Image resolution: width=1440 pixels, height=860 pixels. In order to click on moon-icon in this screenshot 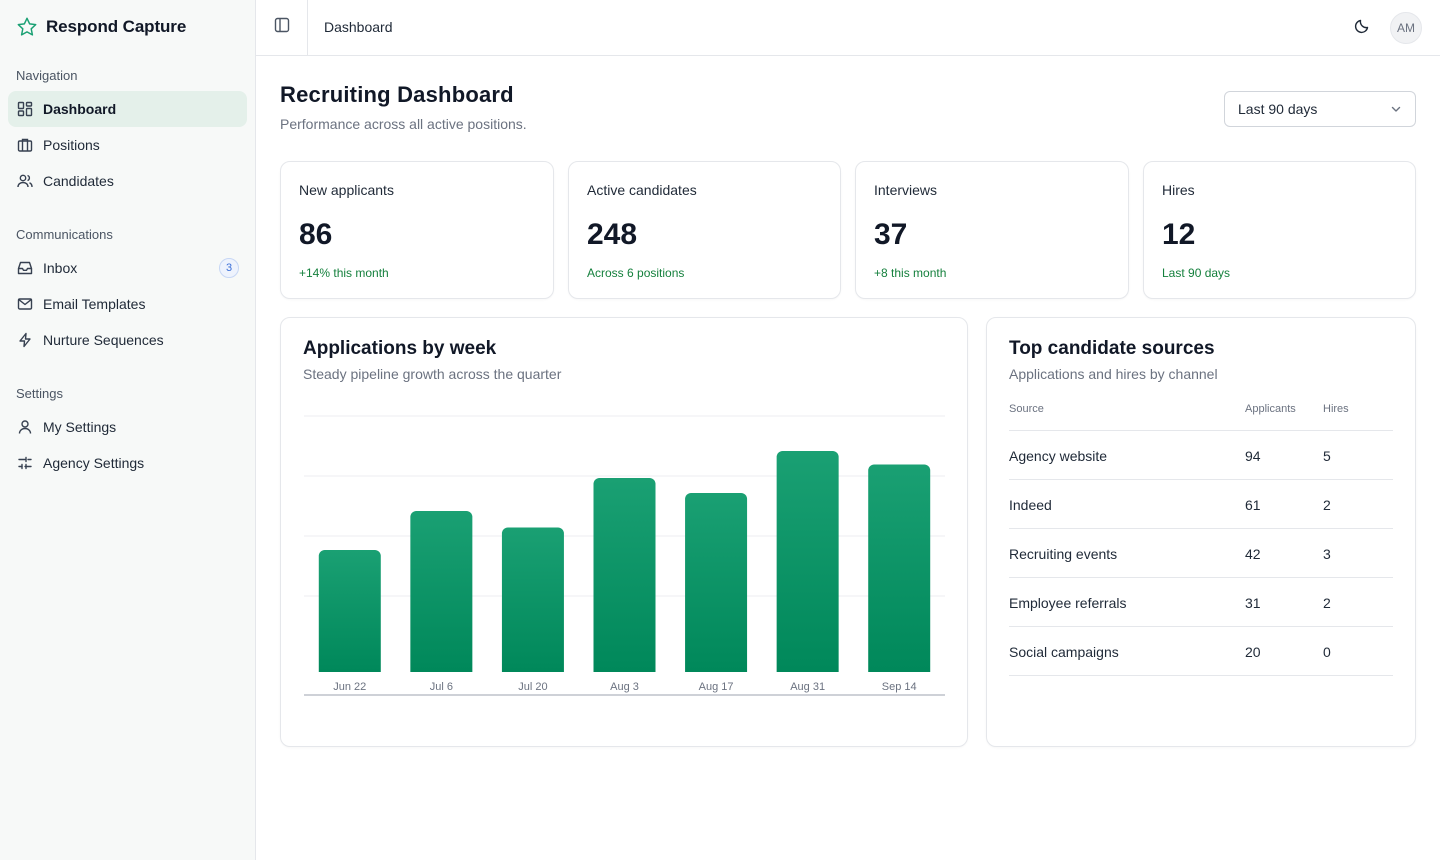, I will do `click(1362, 28)`.